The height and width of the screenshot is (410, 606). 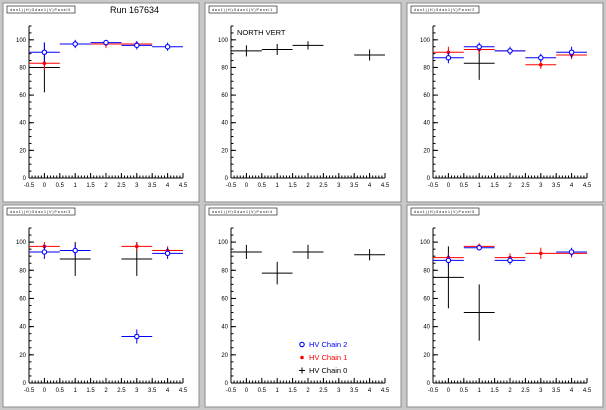 I want to click on legend-label: HV Chain 1, so click(x=328, y=357).